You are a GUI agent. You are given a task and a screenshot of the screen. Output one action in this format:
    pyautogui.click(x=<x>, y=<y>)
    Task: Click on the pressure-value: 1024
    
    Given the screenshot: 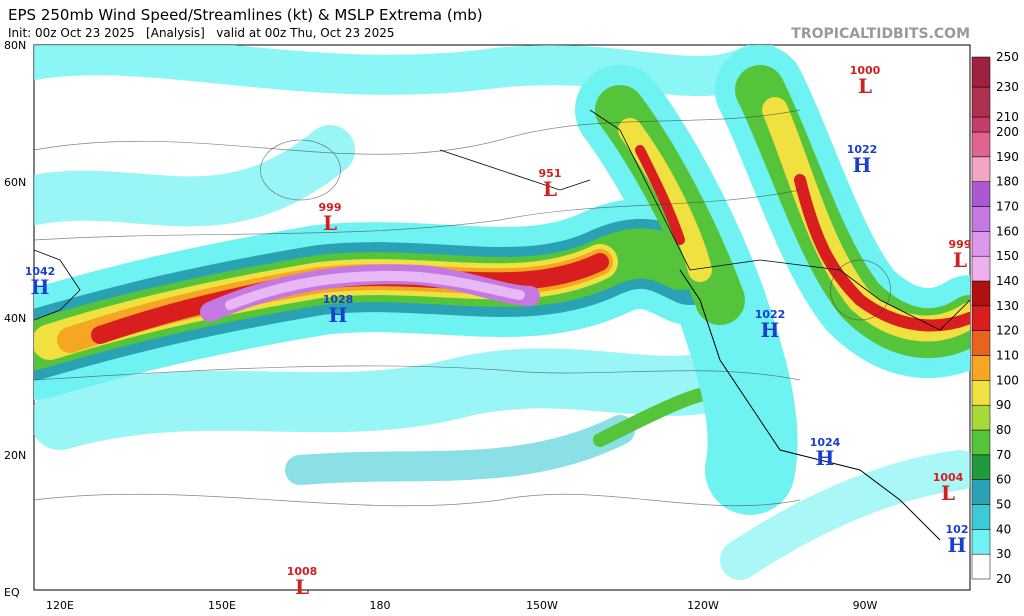 What is the action you would take?
    pyautogui.click(x=825, y=442)
    